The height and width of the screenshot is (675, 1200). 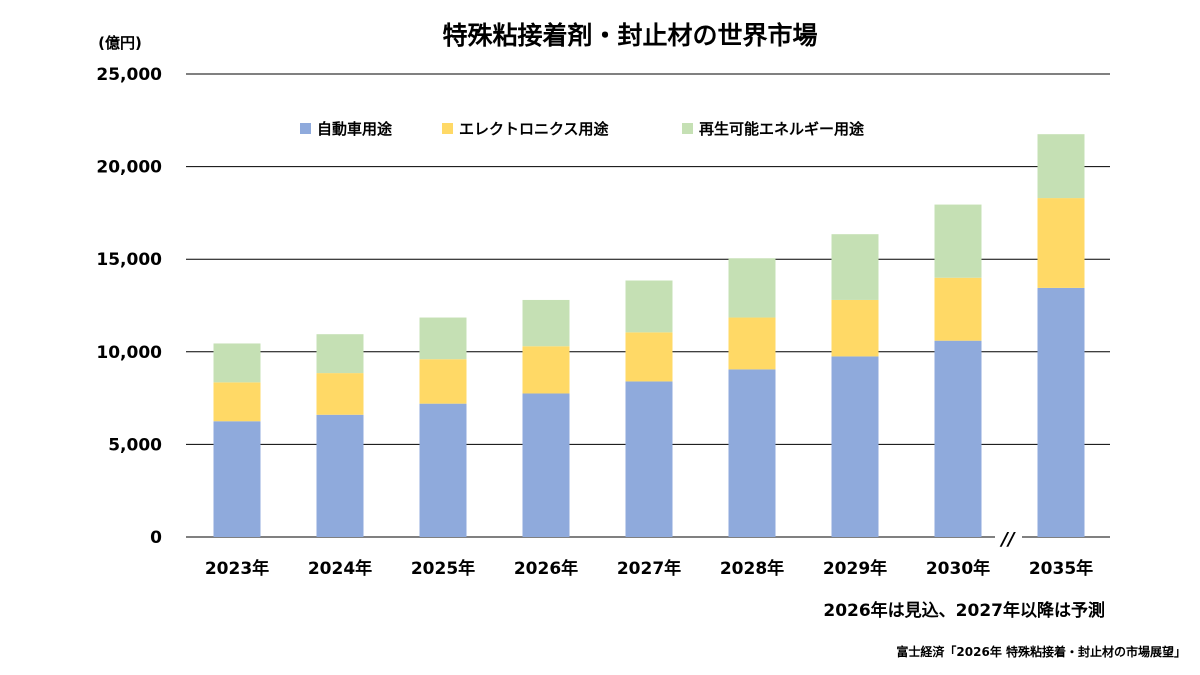 I want to click on source-credit: 富士経済「2026年 特殊粘接着・封止材の市場展望」, so click(x=1041, y=651).